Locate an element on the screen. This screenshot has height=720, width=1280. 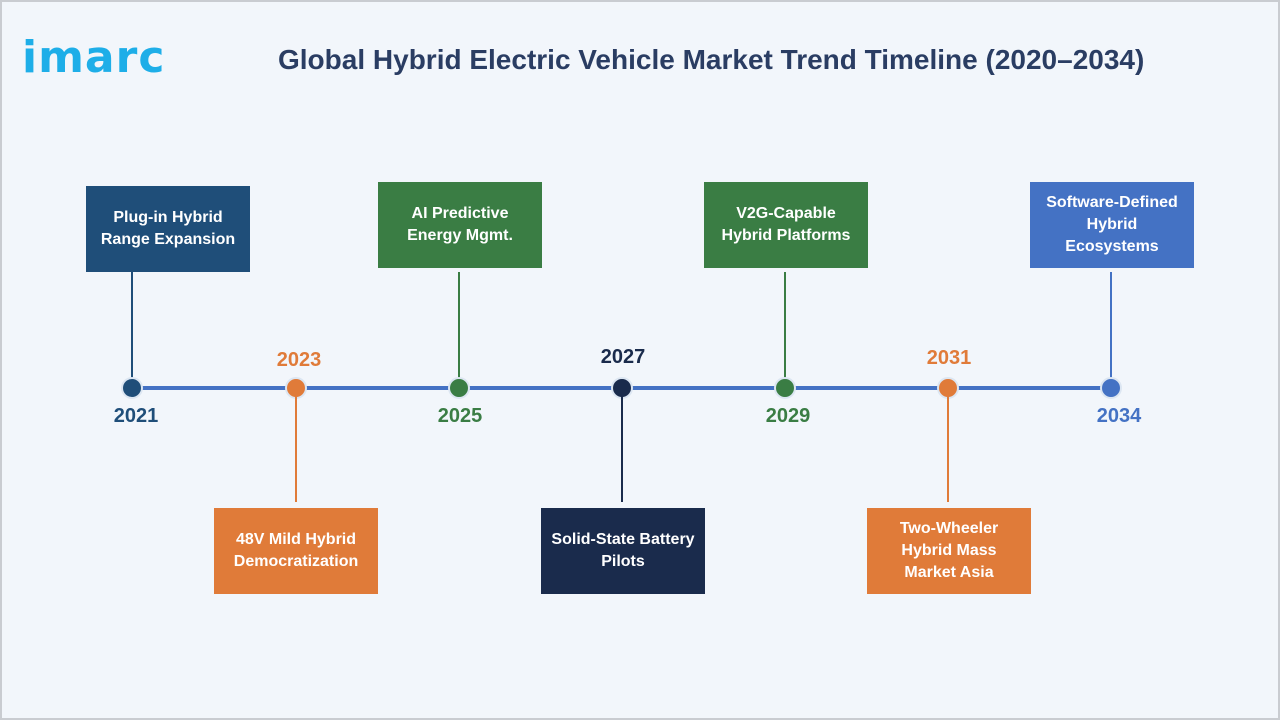
connector-2031 is located at coordinates (948, 449).